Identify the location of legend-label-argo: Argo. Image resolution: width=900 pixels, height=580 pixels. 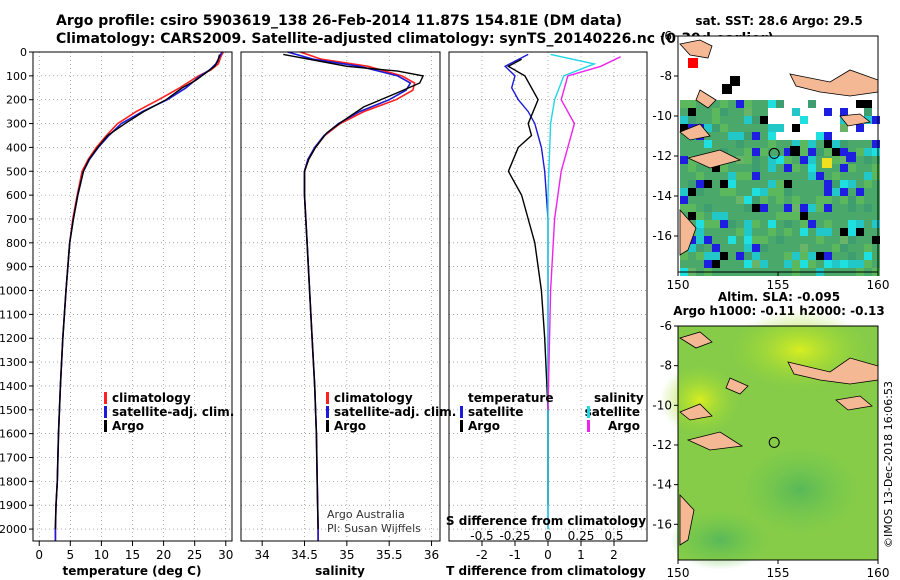
(350, 426).